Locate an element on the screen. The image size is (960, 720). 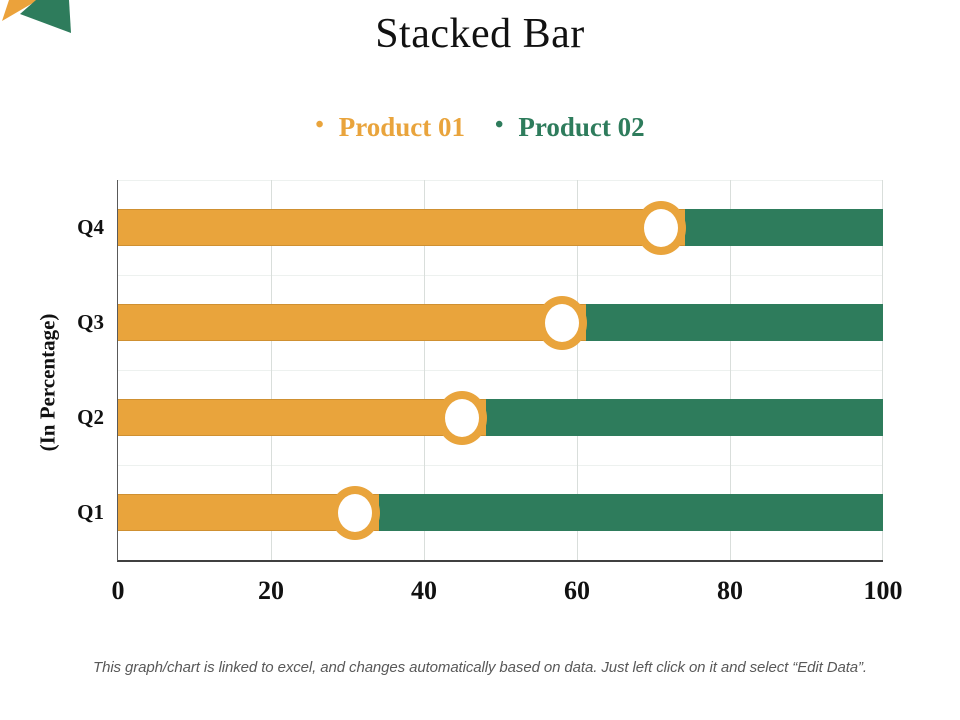
x-tick-label: 100 is located at coordinates (883, 590).